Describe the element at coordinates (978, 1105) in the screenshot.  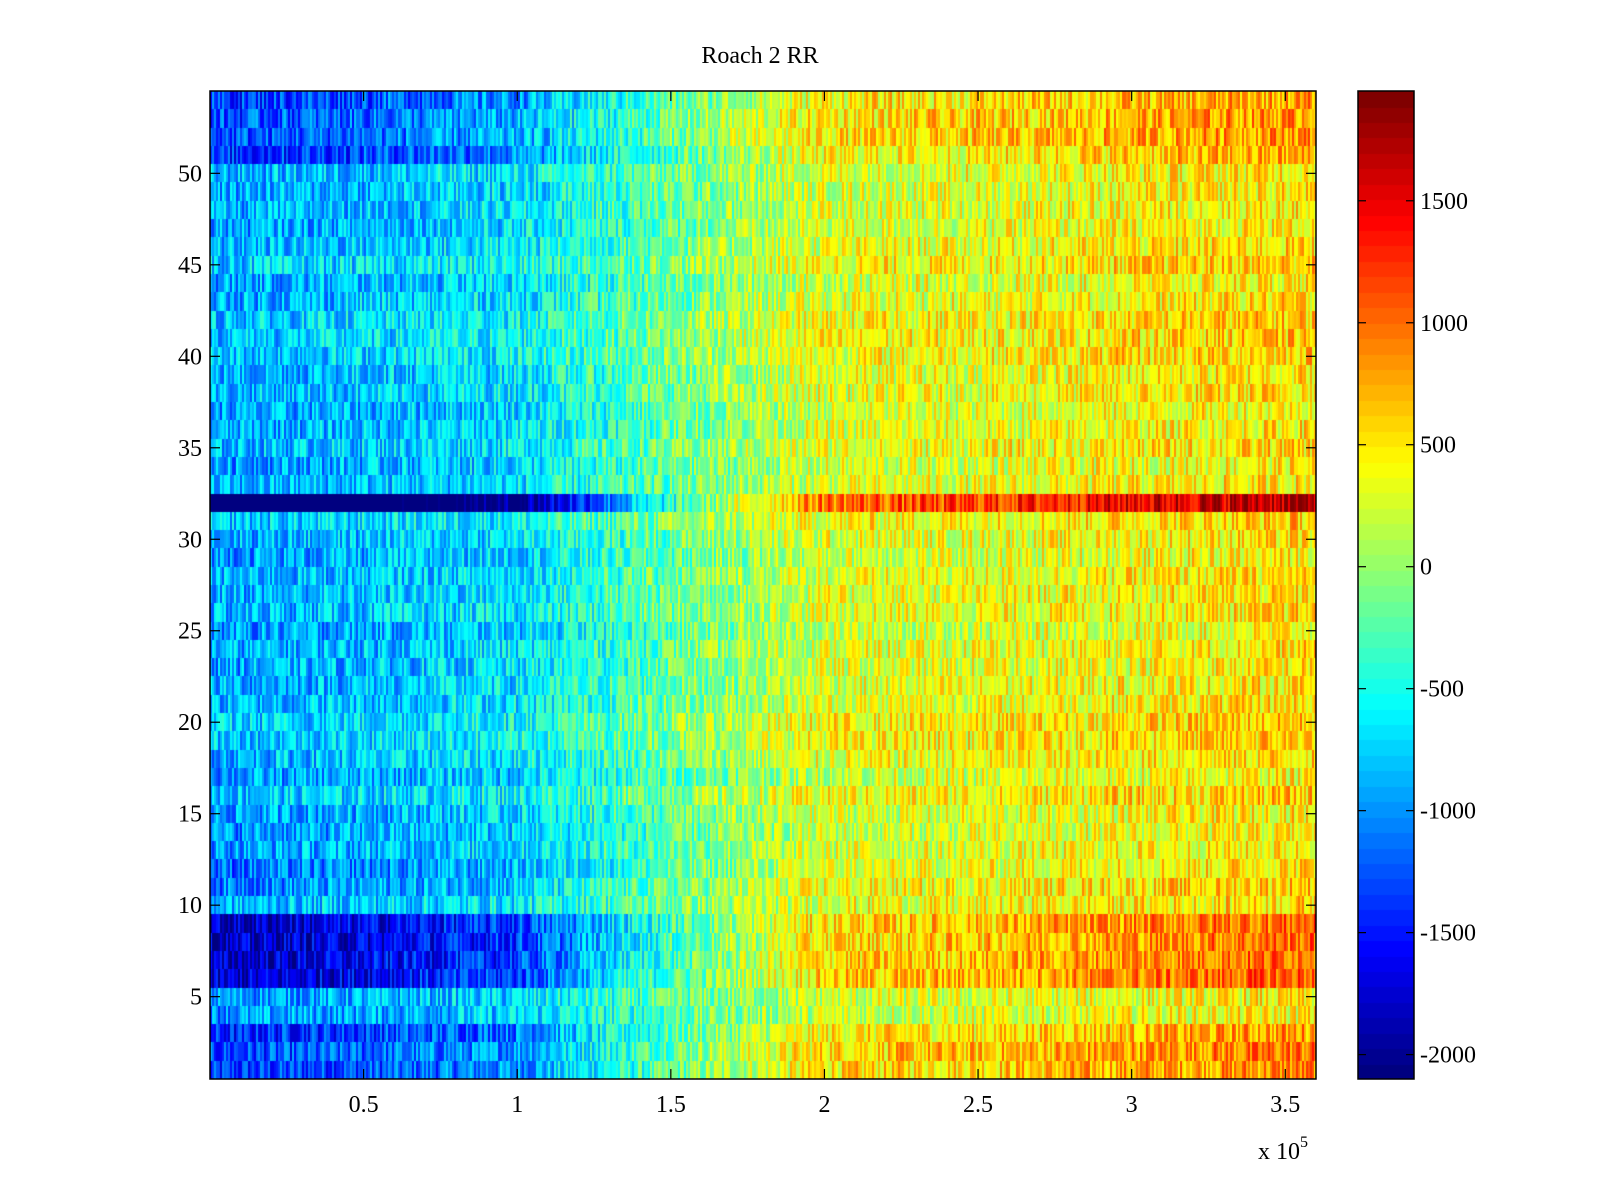
I see `x-tick-label: 2.5` at that location.